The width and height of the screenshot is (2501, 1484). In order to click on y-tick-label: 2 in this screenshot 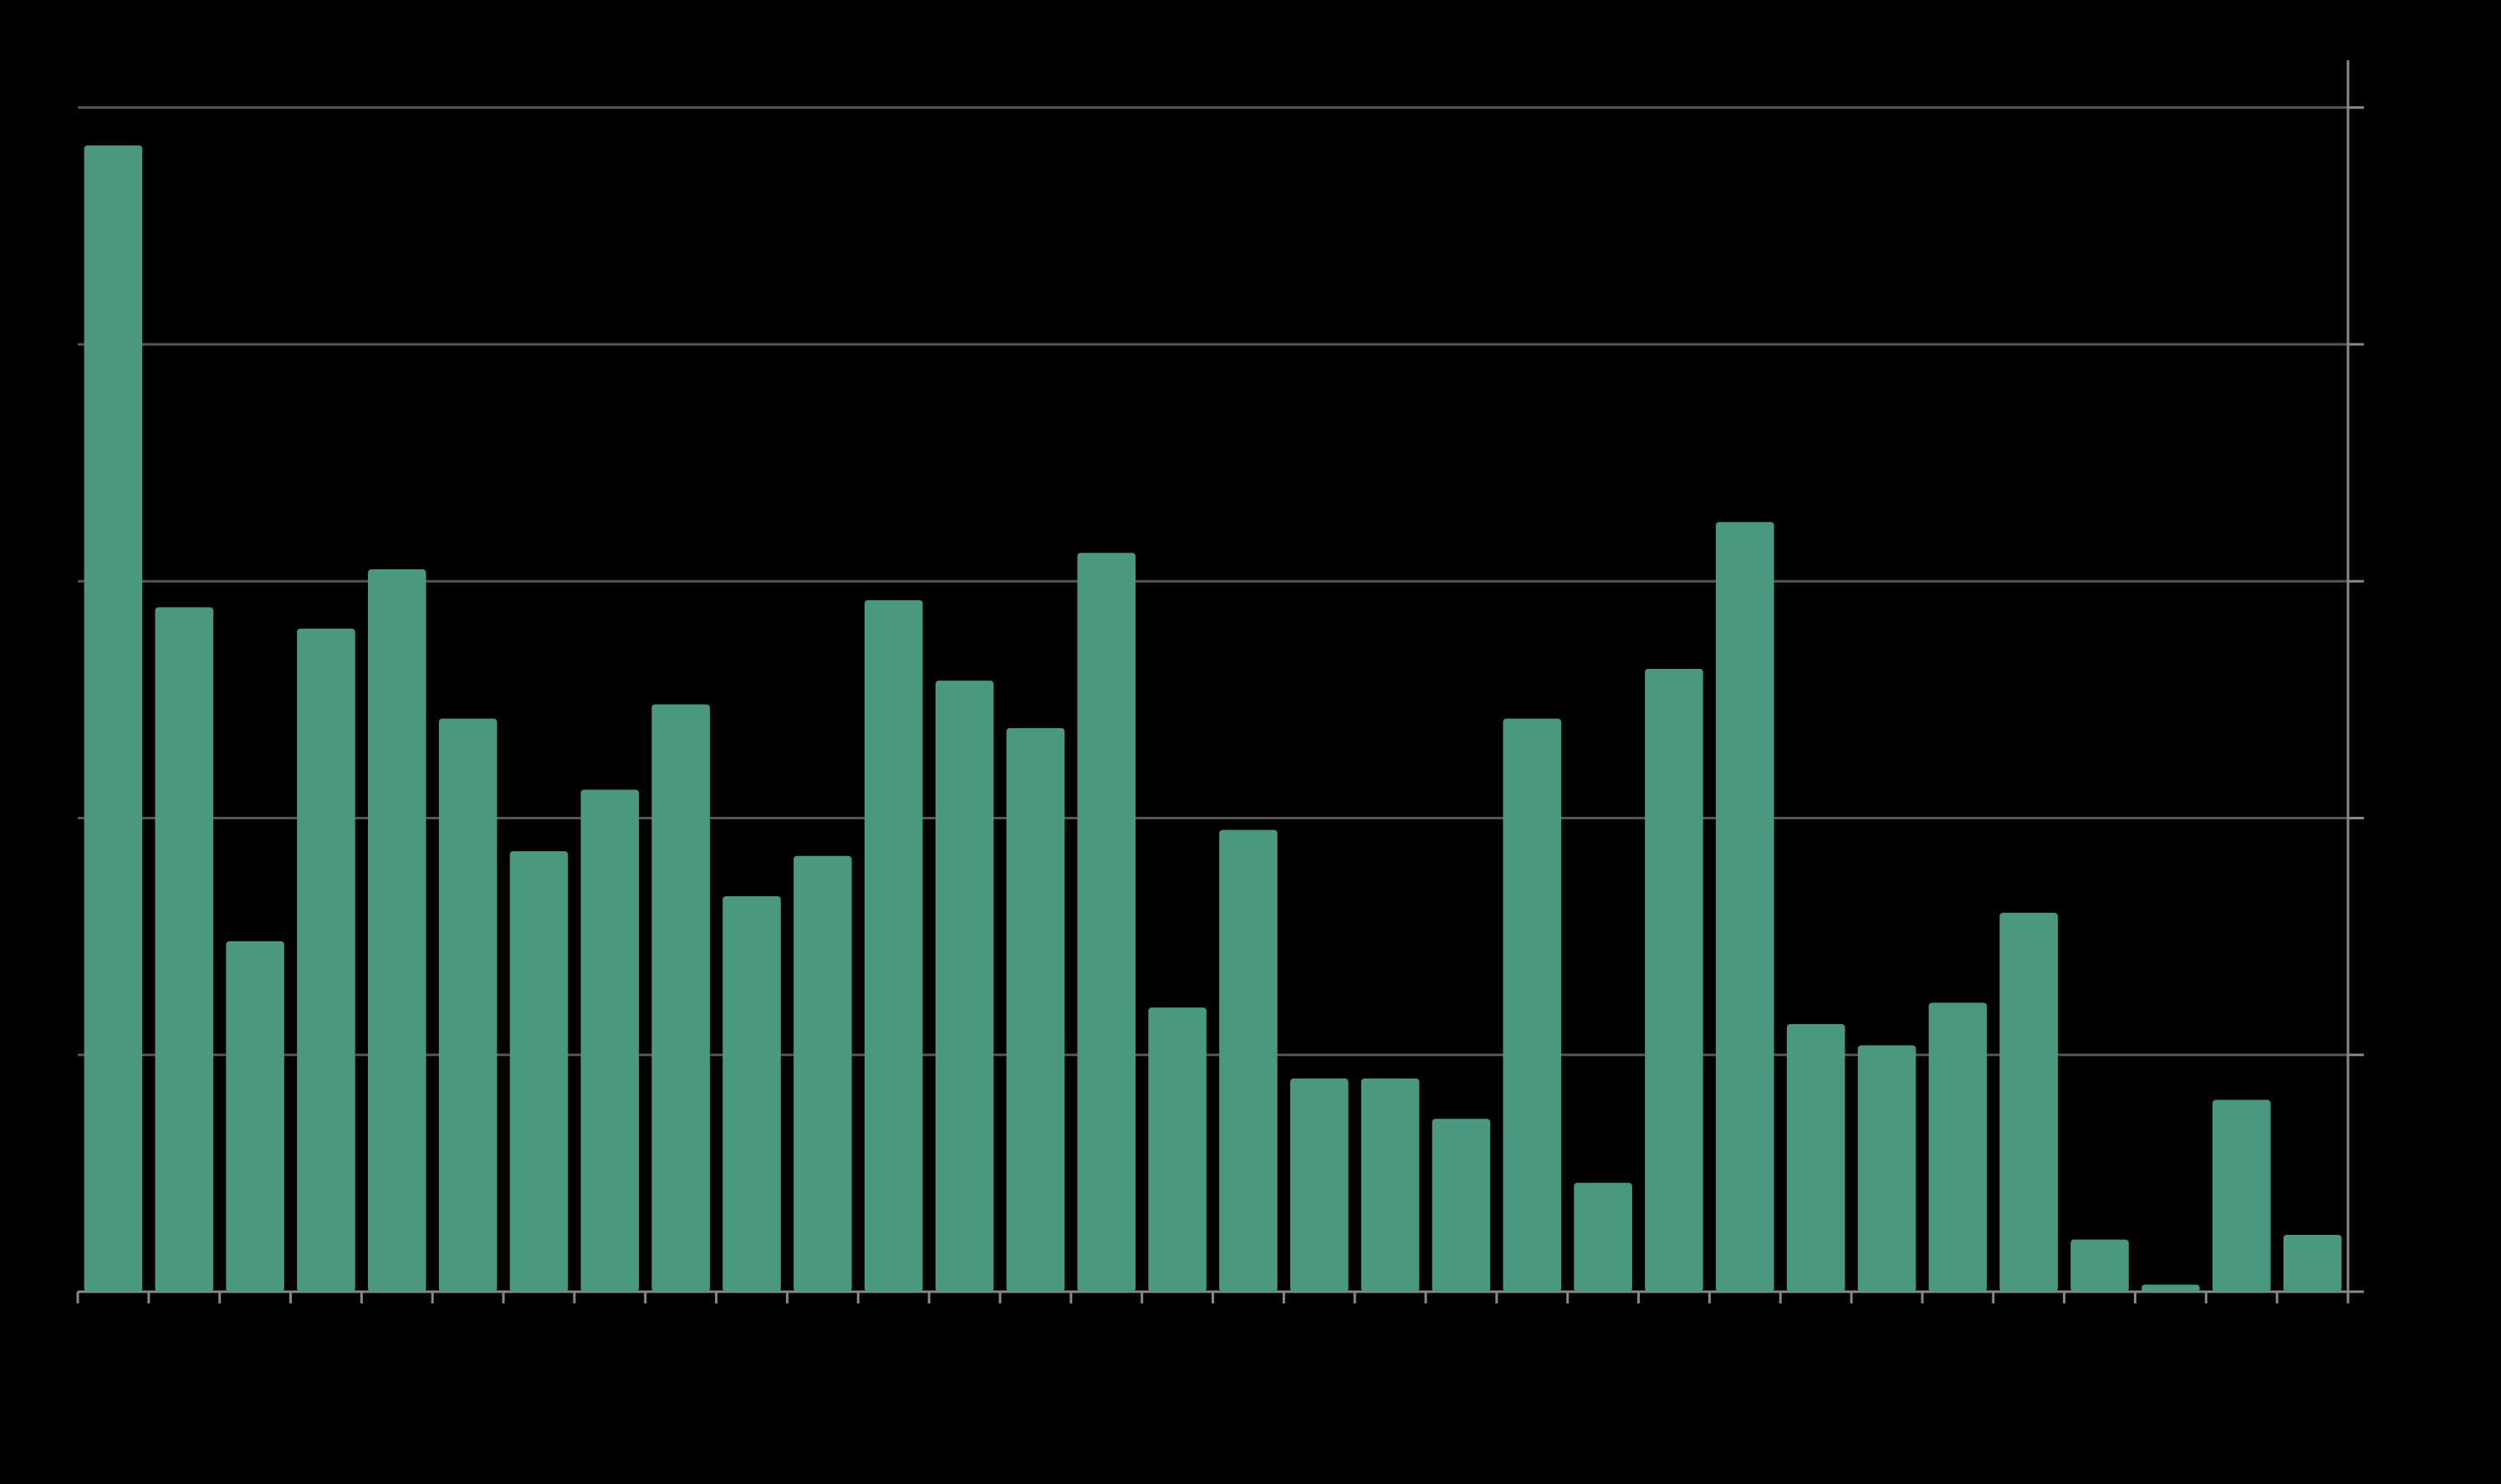, I will do `click(2380, 816)`.